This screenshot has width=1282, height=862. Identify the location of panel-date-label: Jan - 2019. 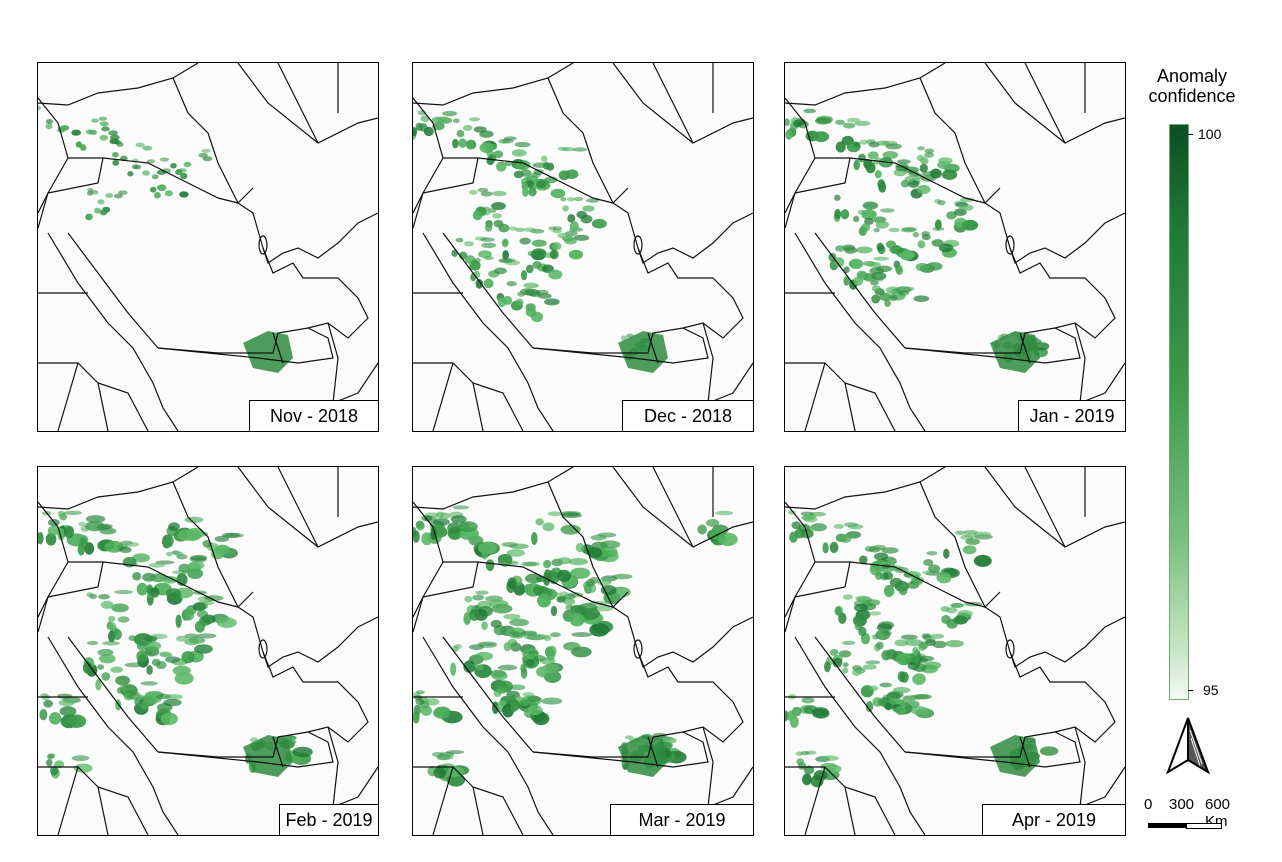
(1071, 415).